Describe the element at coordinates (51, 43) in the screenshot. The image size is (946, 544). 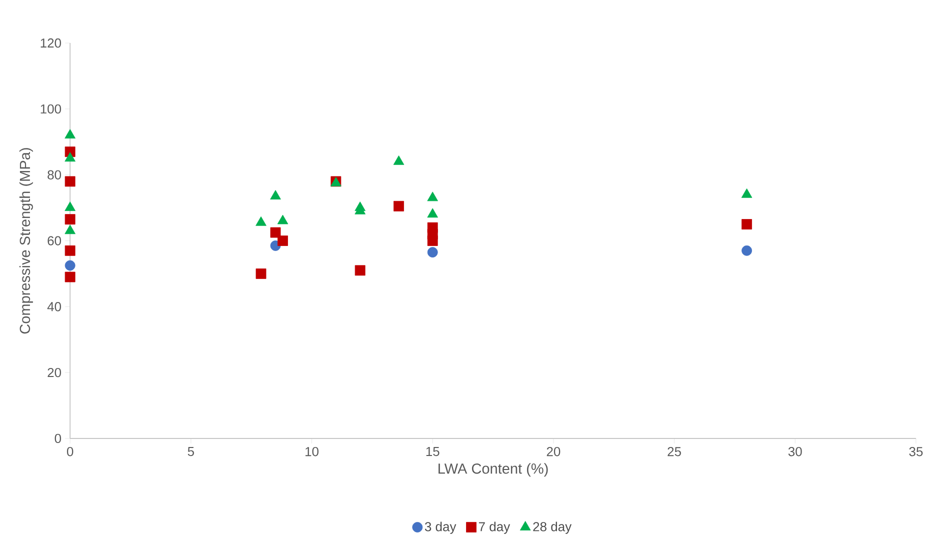
I see `y-tick-label: 120` at that location.